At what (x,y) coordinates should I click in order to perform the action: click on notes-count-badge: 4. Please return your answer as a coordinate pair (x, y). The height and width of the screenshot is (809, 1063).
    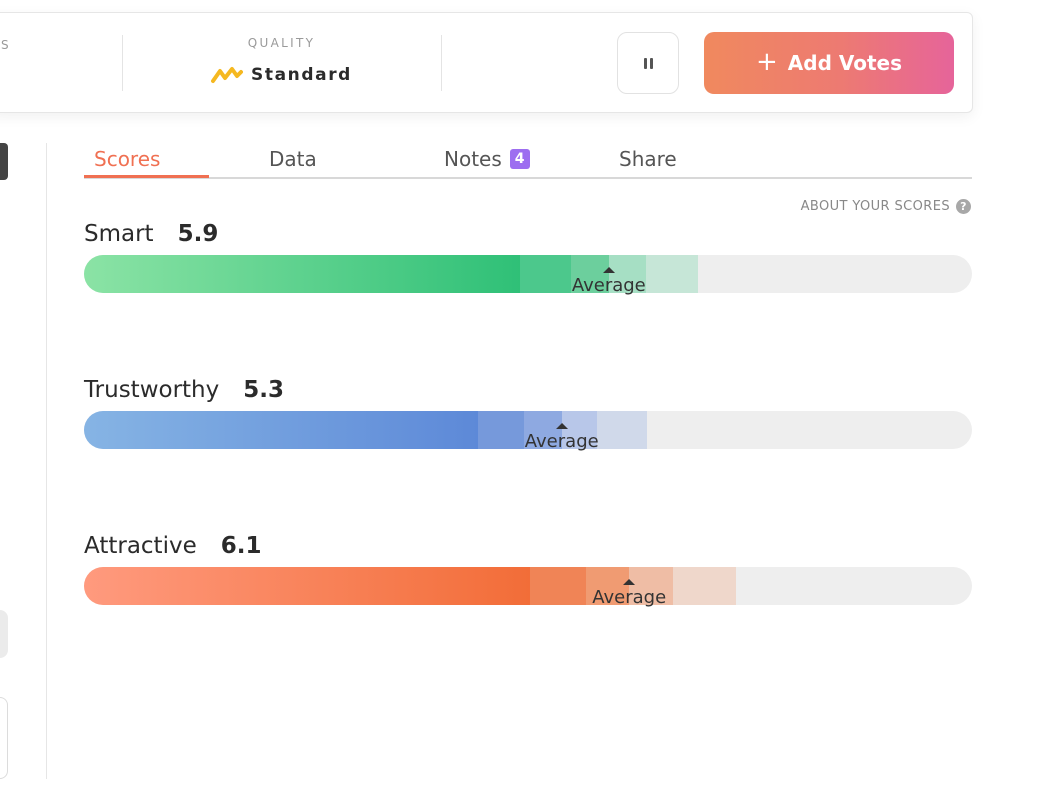
    Looking at the image, I should click on (519, 159).